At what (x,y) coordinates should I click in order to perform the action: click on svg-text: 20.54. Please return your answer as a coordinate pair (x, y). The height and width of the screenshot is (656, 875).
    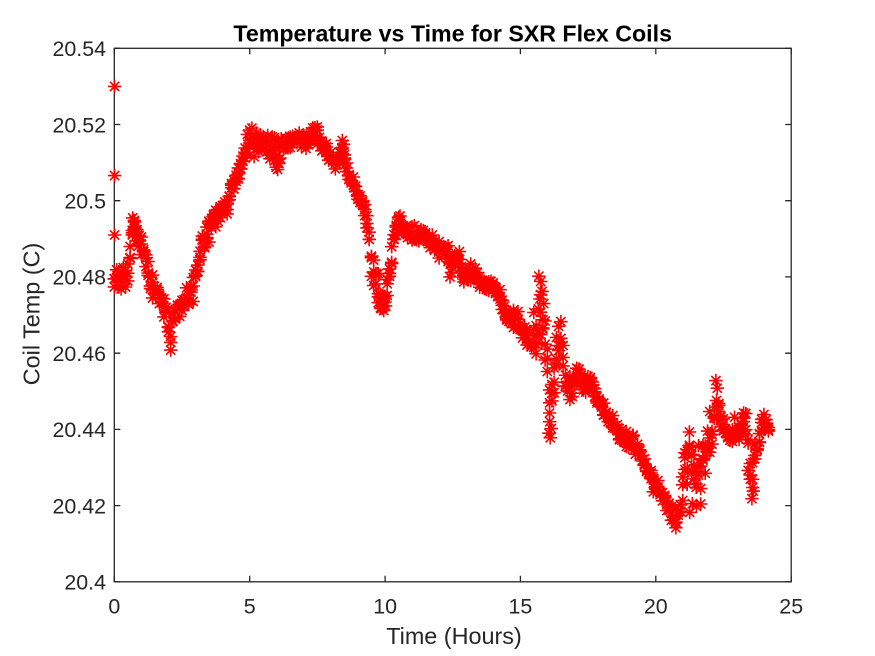
    Looking at the image, I should click on (79, 49).